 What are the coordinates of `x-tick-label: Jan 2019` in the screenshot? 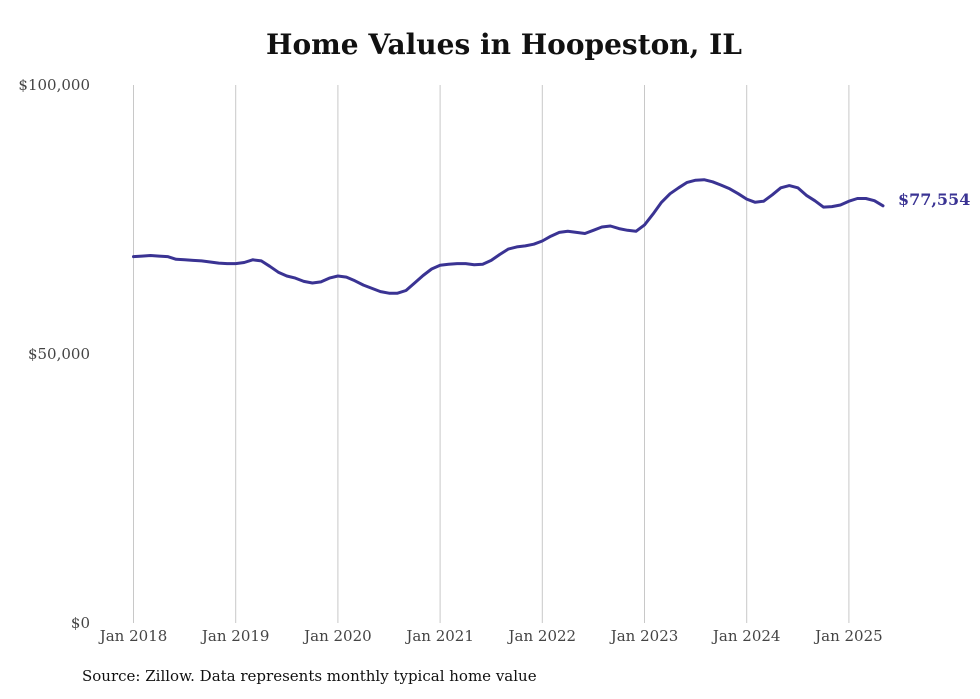 It's located at (235, 636).